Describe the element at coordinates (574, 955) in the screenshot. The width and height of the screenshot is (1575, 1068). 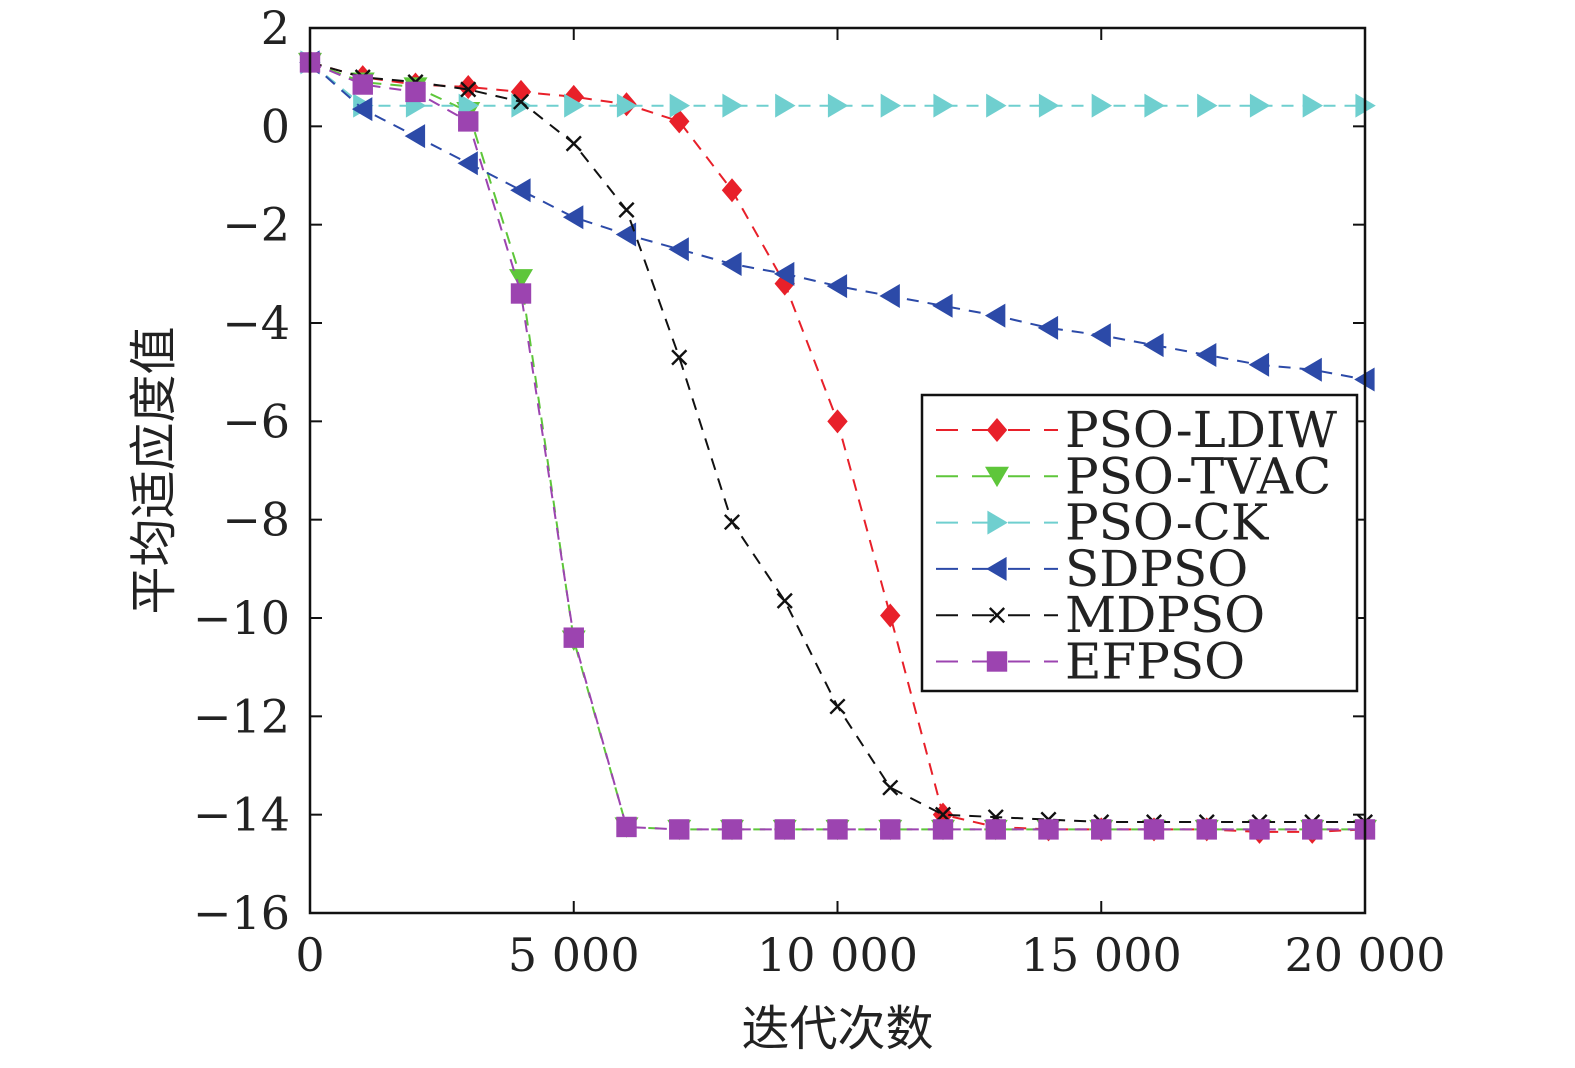
I see `x-tick-label: 5 000` at that location.